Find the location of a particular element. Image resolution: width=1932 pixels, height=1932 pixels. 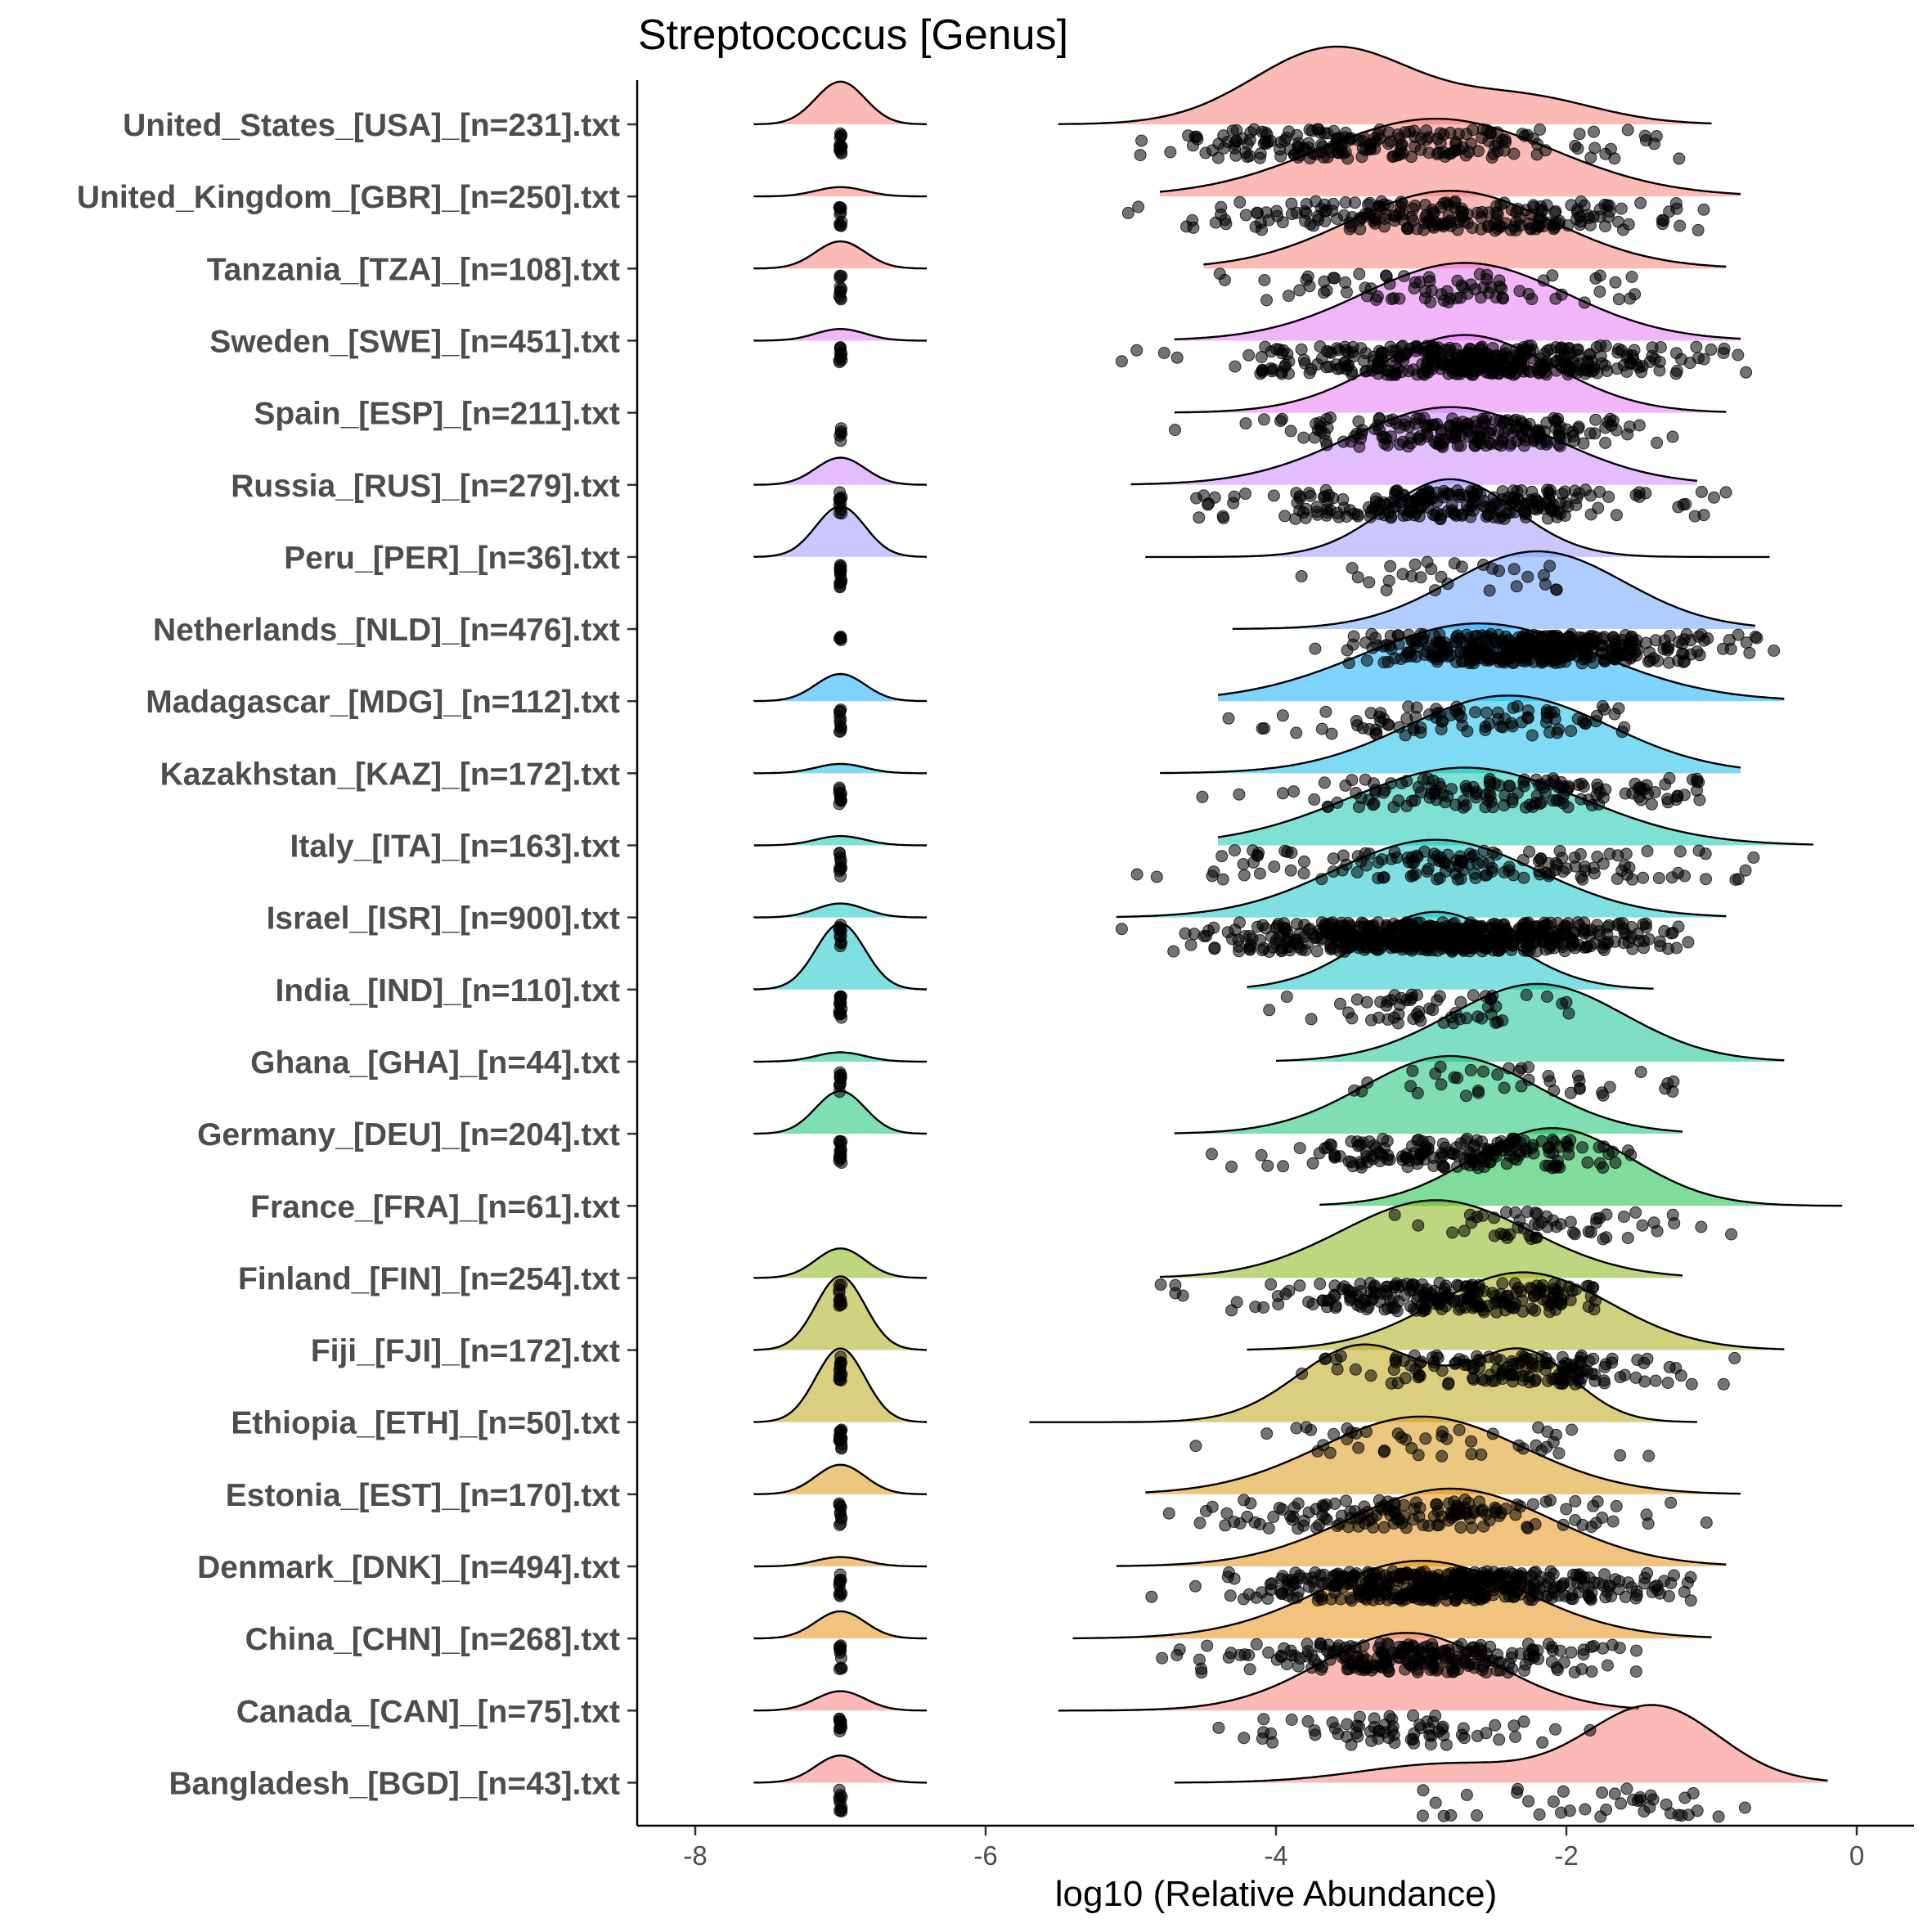

x-axis: -8 -6 -4 -2 0 is located at coordinates (1273, 1849).